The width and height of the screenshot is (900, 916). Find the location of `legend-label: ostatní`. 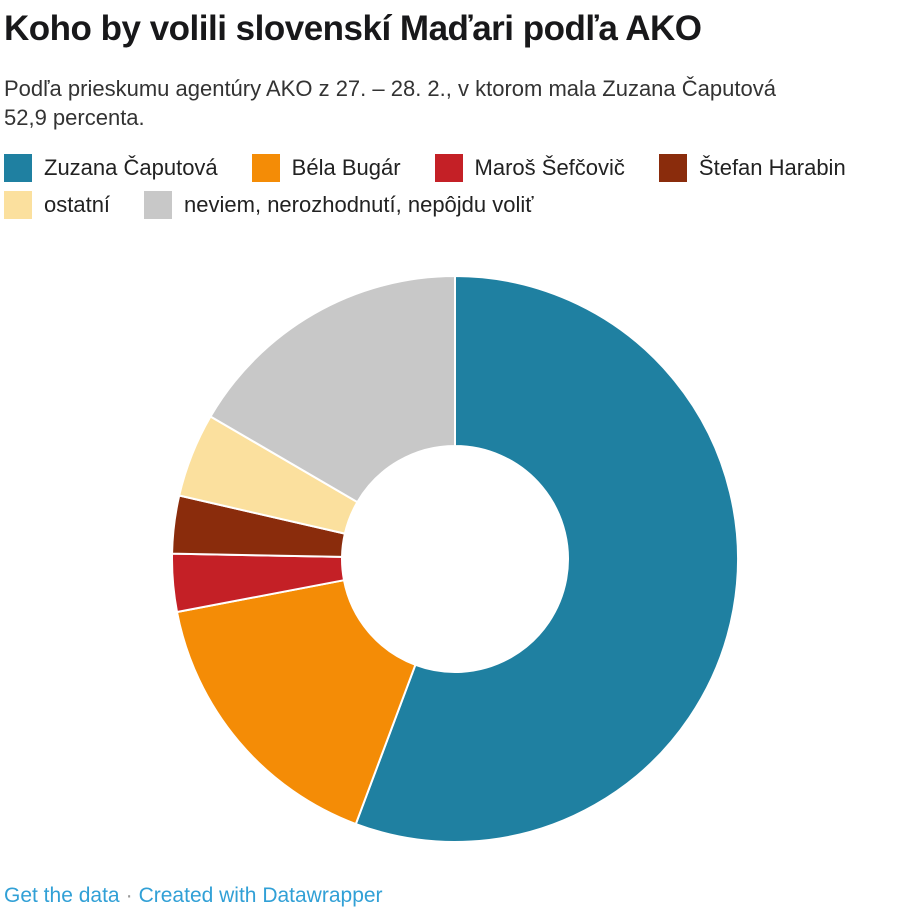

legend-label: ostatní is located at coordinates (77, 205).